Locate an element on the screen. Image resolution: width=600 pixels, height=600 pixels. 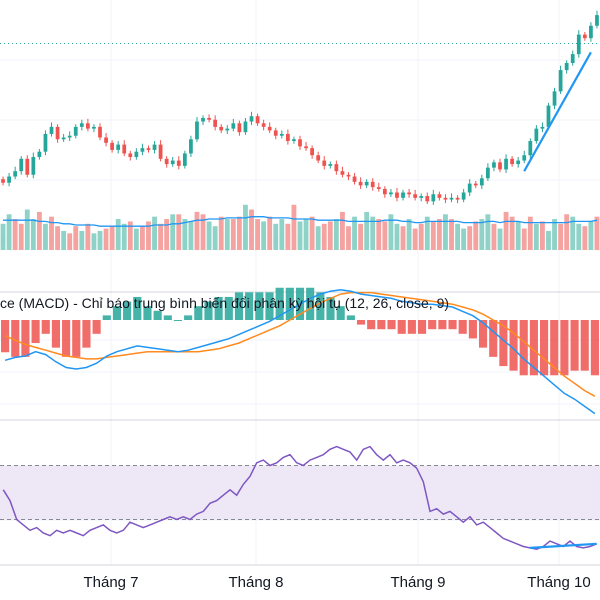
volume-layer is located at coordinates (300, 227).